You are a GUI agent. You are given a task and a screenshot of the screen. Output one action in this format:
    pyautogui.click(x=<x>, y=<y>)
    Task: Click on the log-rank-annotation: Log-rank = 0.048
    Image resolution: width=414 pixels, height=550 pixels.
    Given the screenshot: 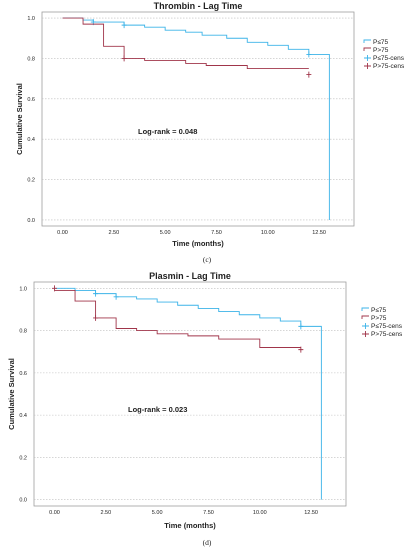 What is the action you would take?
    pyautogui.click(x=167, y=131)
    